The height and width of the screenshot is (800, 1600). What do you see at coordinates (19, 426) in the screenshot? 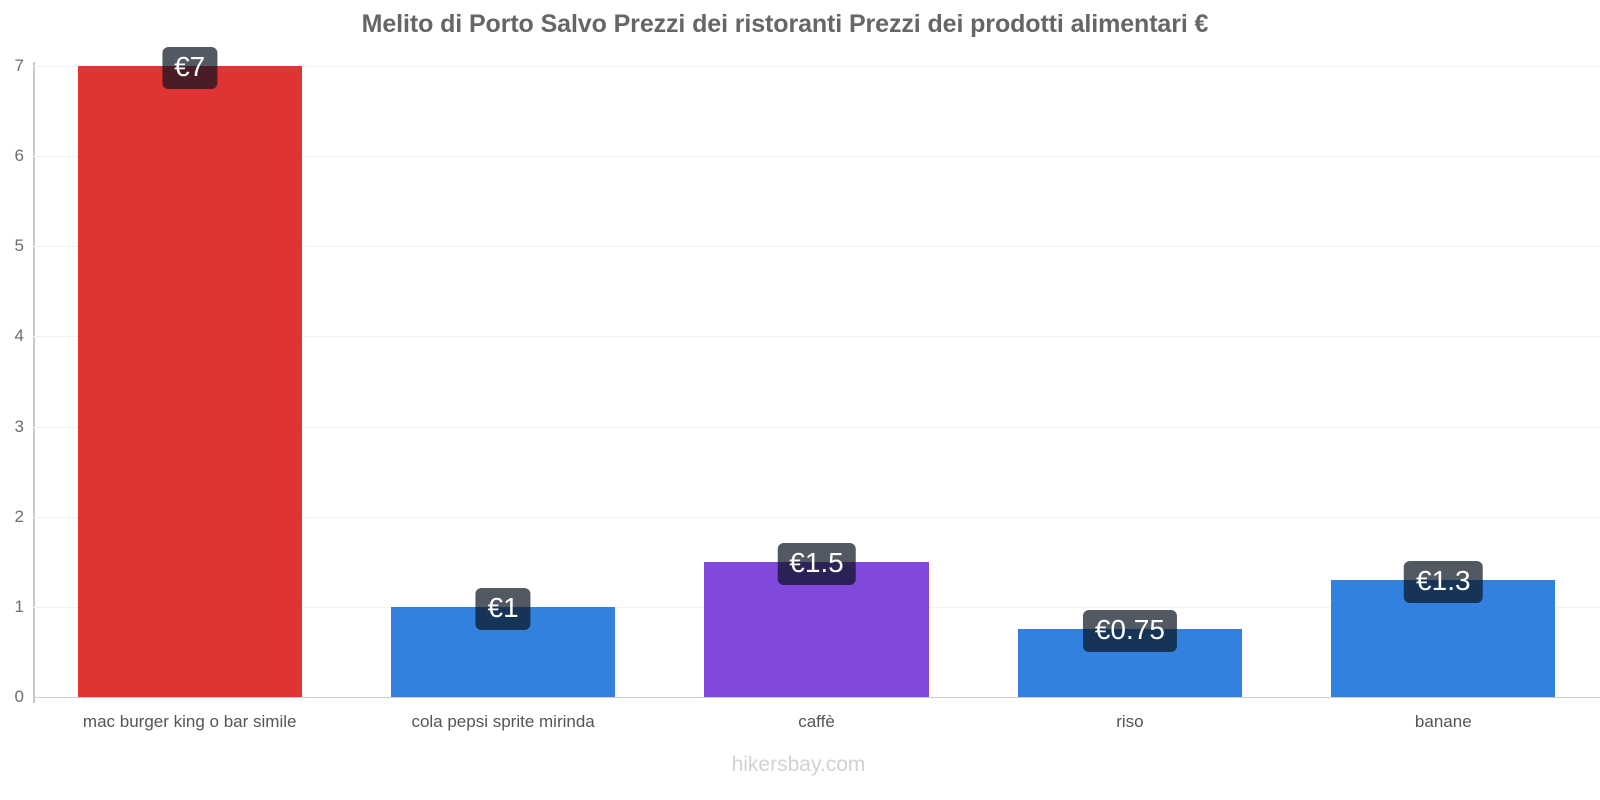
I see `y-axis-tick-label: 3` at bounding box center [19, 426].